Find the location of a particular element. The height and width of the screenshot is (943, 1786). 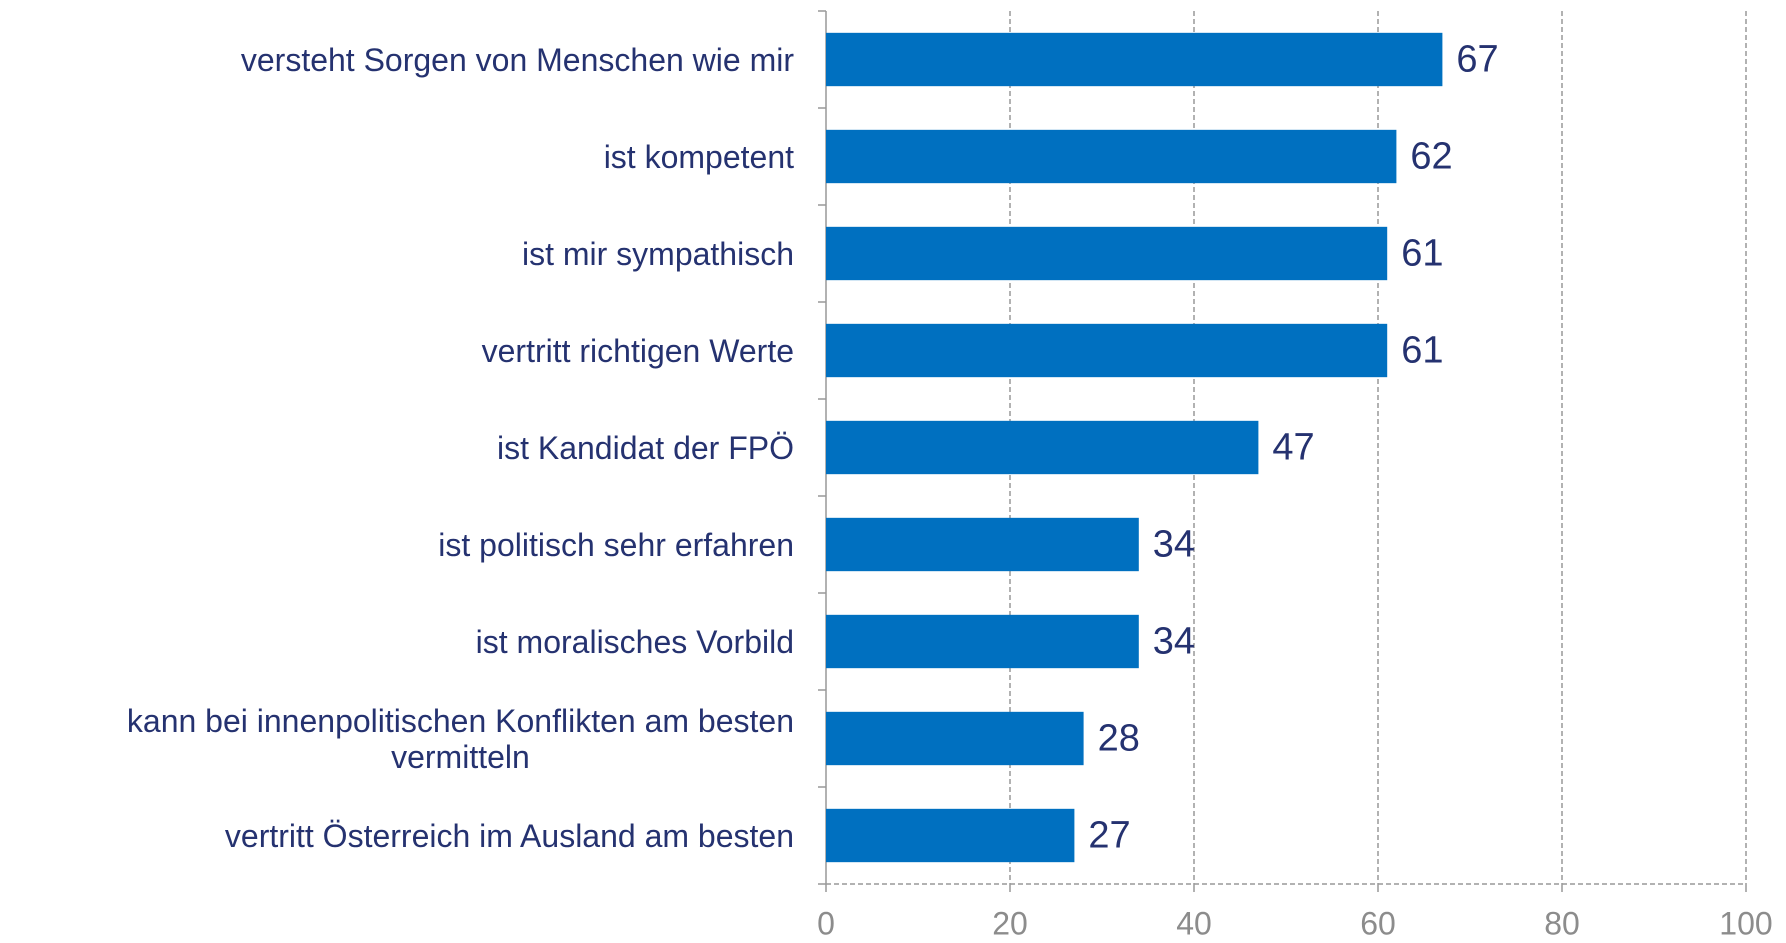

x-tick-label: 60 is located at coordinates (1378, 923).